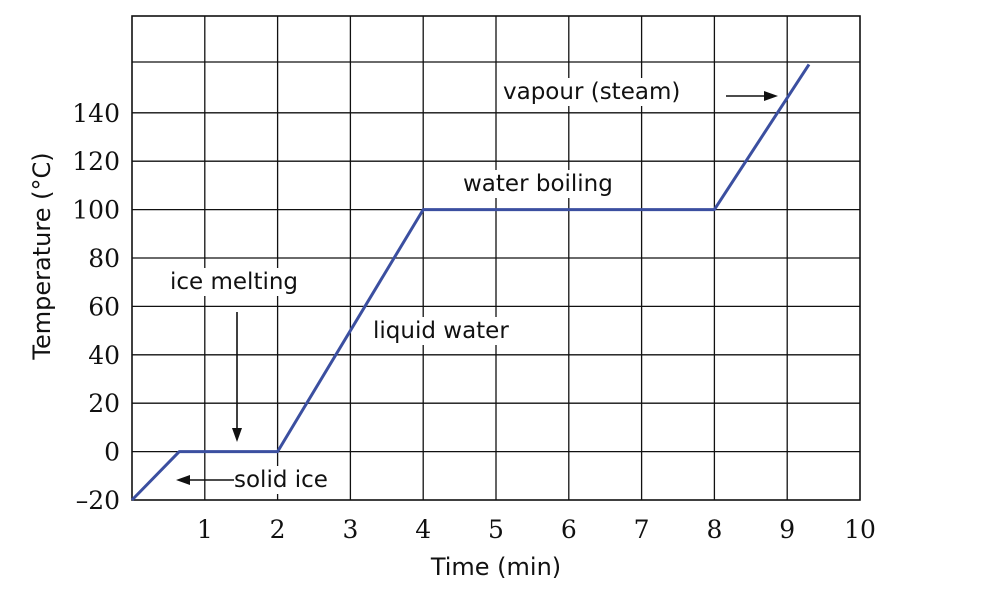  Describe the element at coordinates (860, 529) in the screenshot. I see `x-tick-label: 10` at that location.